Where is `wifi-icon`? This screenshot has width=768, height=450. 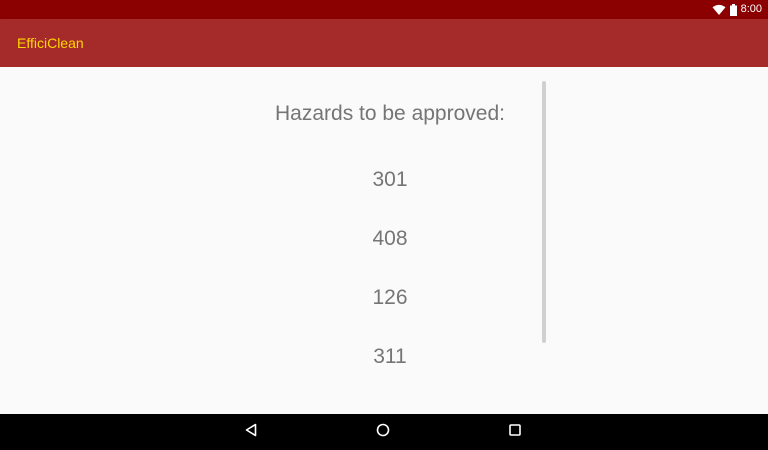
wifi-icon is located at coordinates (719, 10).